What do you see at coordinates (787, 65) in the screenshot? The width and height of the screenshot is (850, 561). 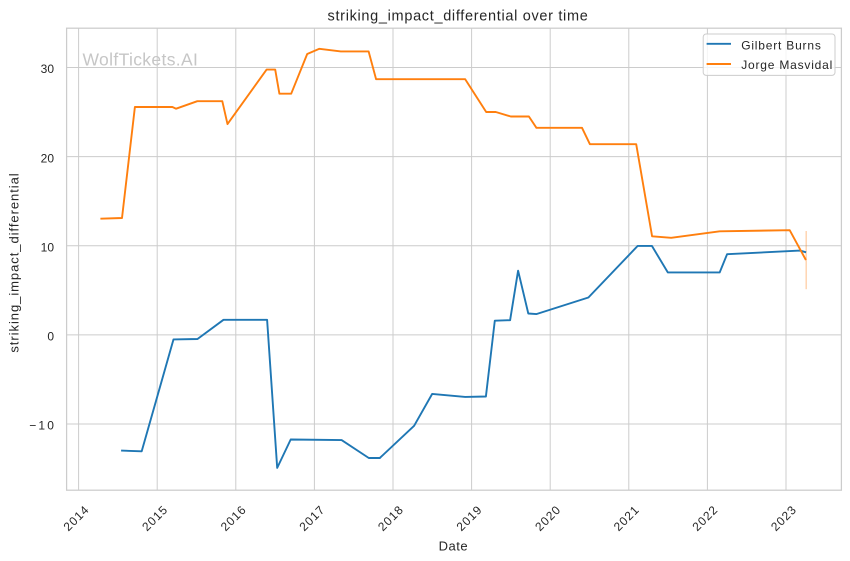 I see `svg-text: Jorge Masvidal` at bounding box center [787, 65].